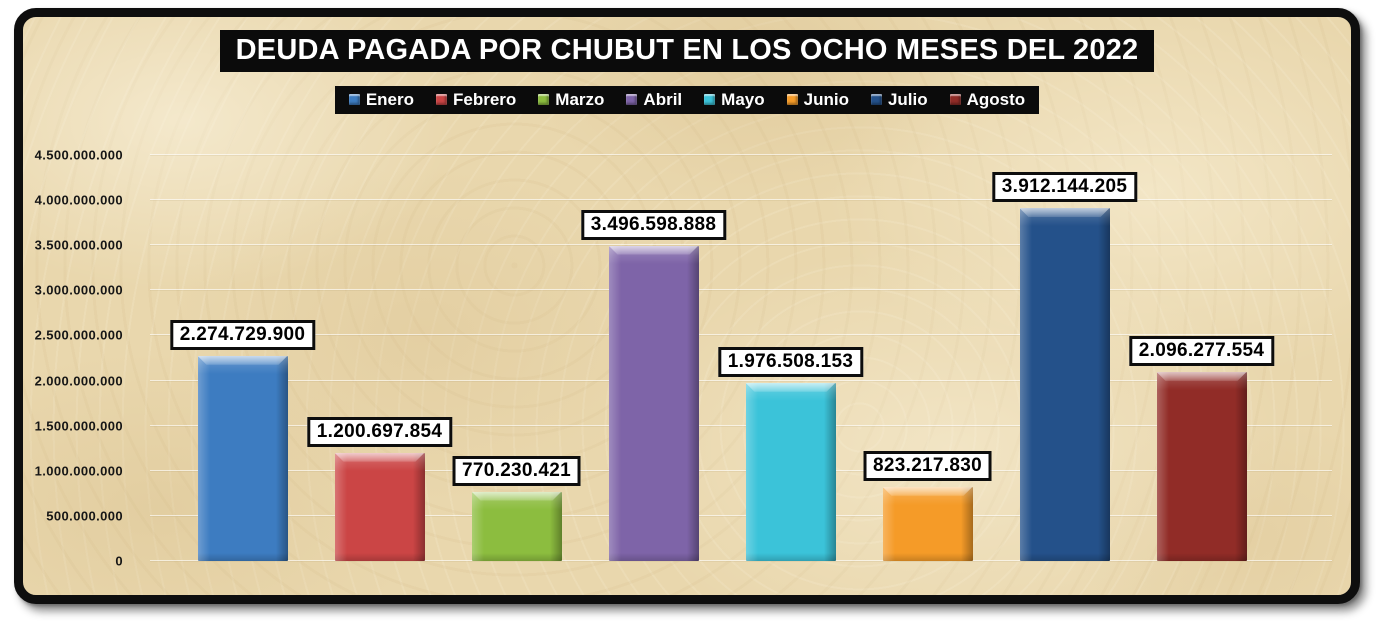 This screenshot has width=1378, height=628. Describe the element at coordinates (485, 99) in the screenshot. I see `legend-label: Febrero` at that location.